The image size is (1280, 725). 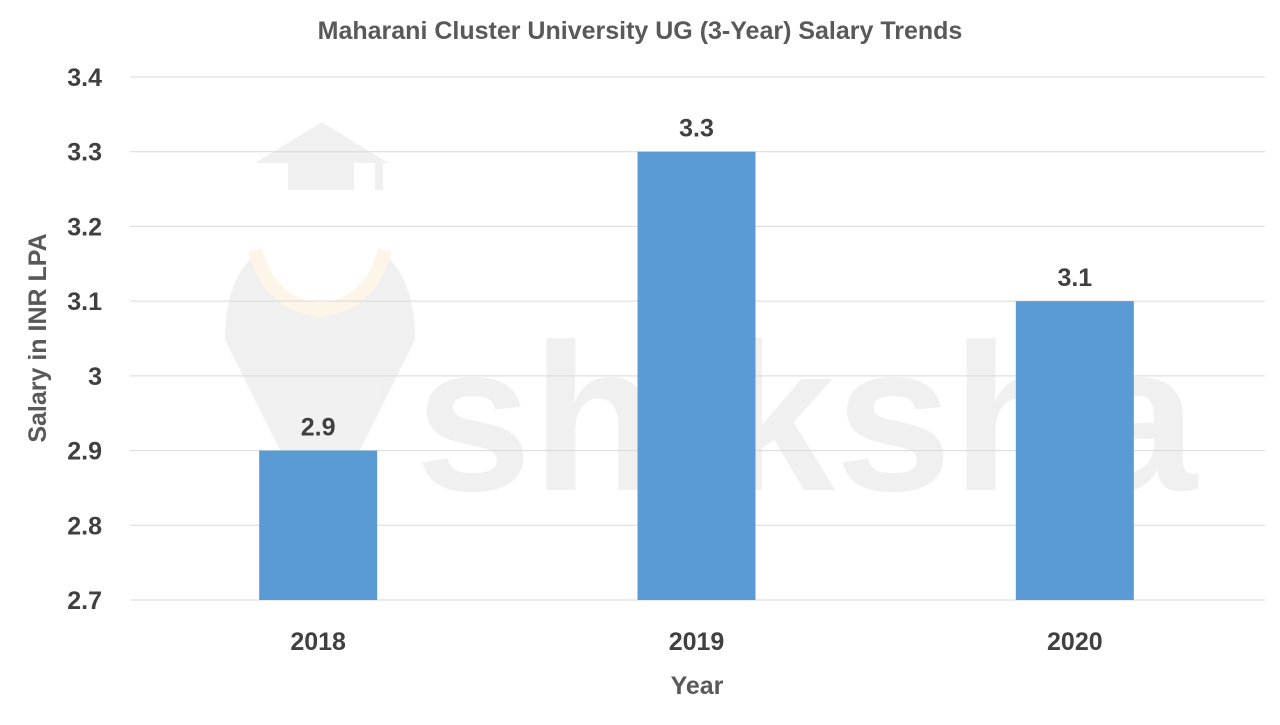 What do you see at coordinates (84, 339) in the screenshot?
I see `y-axis-tick-labels: 2.7 2.8 2.9 3 3.1 3.2 3.3 3.4` at bounding box center [84, 339].